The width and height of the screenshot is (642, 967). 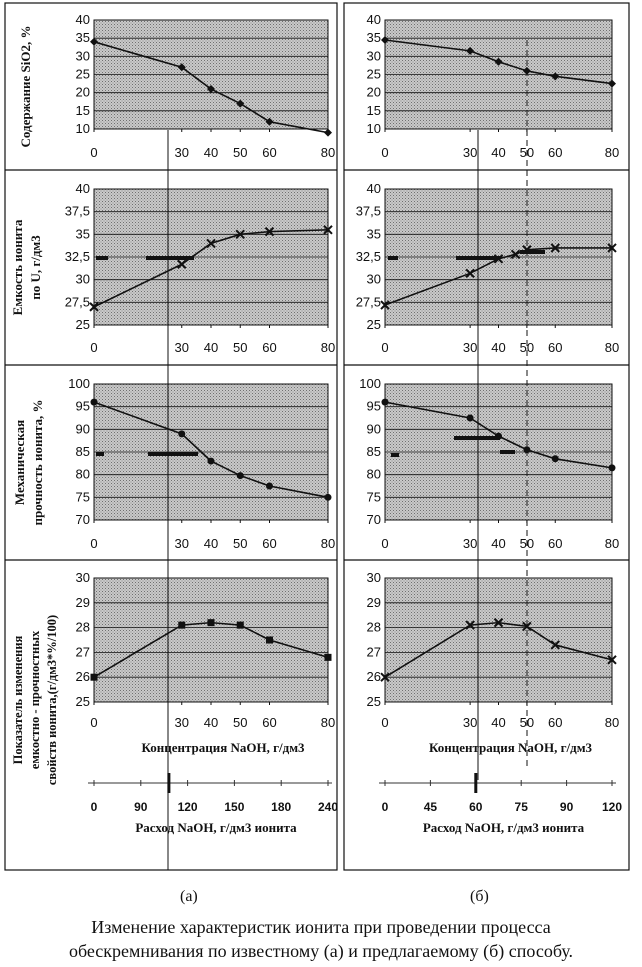 What do you see at coordinates (281, 807) in the screenshot?
I see `cost-tick-label: 180` at bounding box center [281, 807].